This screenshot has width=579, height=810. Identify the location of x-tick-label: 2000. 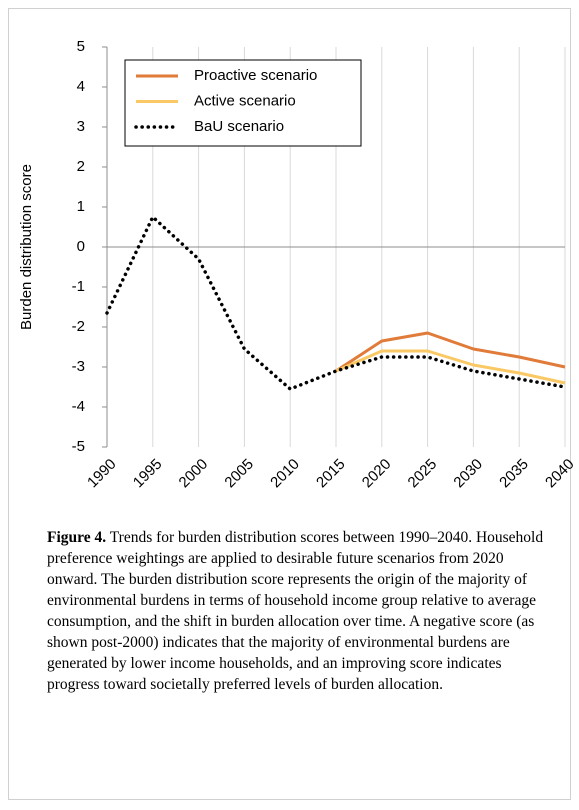
(194, 474).